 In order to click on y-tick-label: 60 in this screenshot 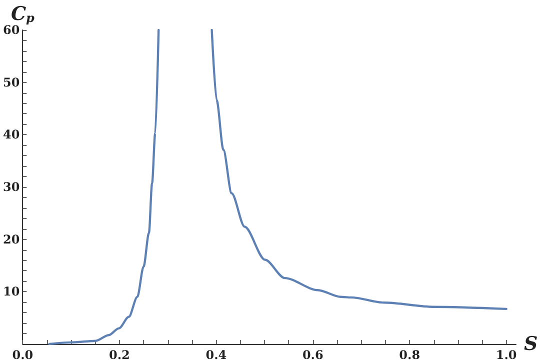, I will do `click(11, 30)`.